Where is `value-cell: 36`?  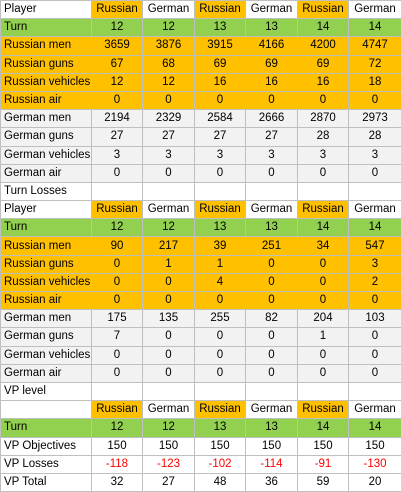
value-cell: 36 is located at coordinates (272, 482).